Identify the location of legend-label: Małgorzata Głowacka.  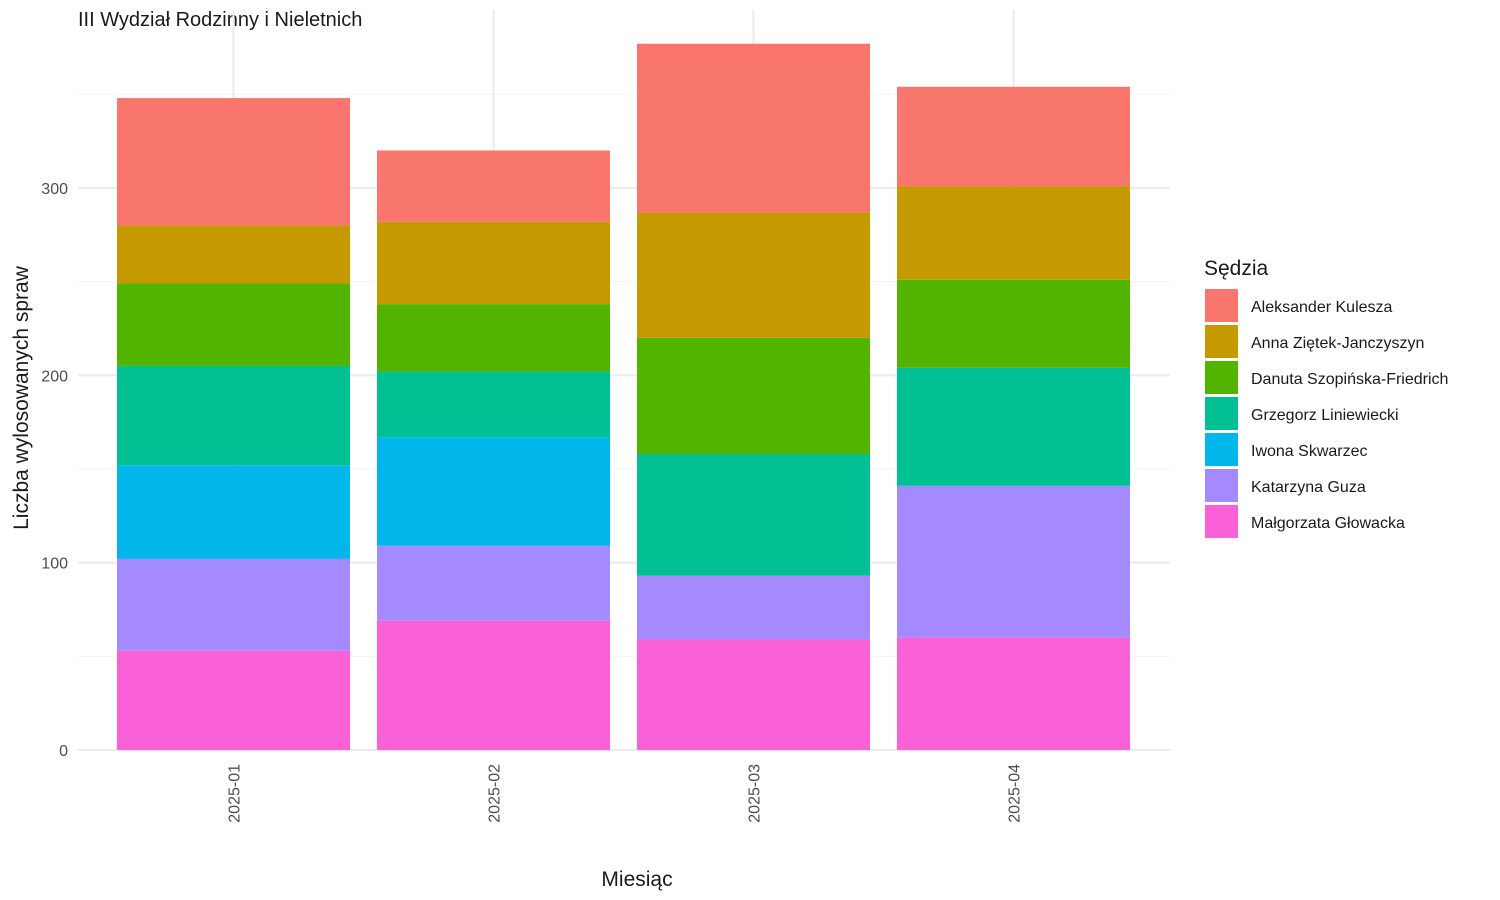
(1328, 523).